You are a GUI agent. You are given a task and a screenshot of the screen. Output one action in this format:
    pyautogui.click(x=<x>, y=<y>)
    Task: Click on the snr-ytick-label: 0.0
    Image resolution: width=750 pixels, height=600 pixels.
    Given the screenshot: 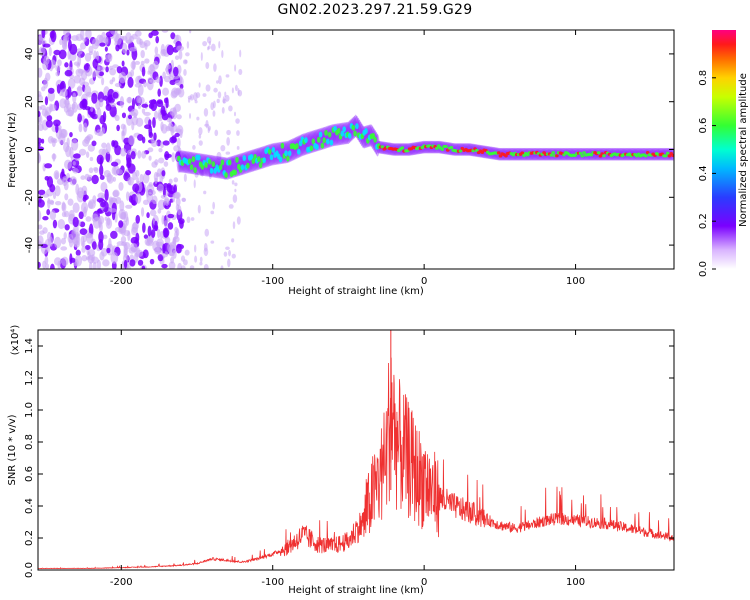 What is the action you would take?
    pyautogui.click(x=29, y=570)
    